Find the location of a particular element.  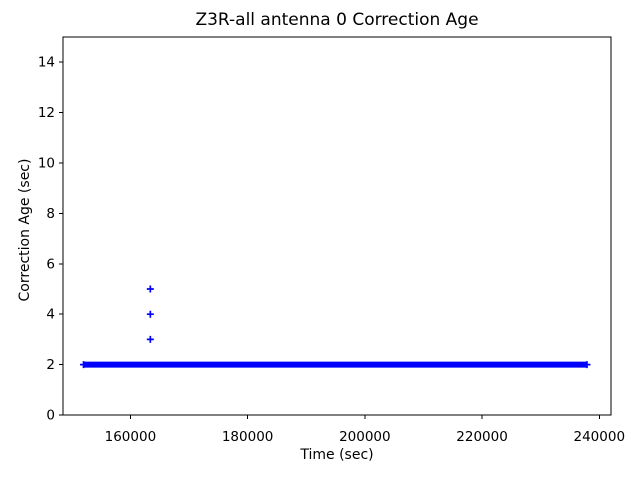

y-tick-label: 12 is located at coordinates (46, 113).